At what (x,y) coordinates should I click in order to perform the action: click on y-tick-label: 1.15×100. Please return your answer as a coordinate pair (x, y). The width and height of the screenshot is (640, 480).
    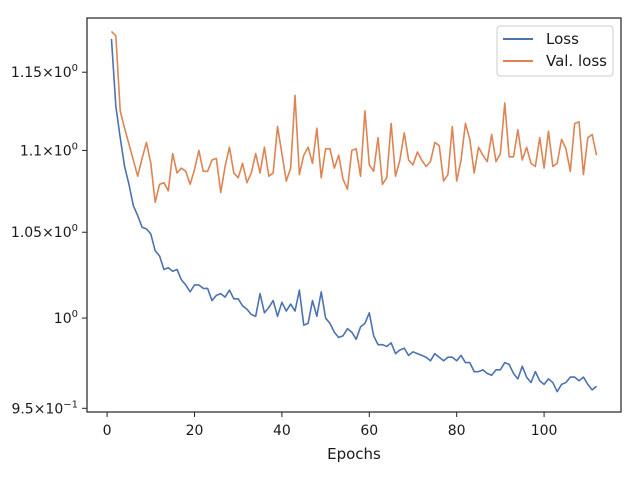
    Looking at the image, I should click on (44, 72).